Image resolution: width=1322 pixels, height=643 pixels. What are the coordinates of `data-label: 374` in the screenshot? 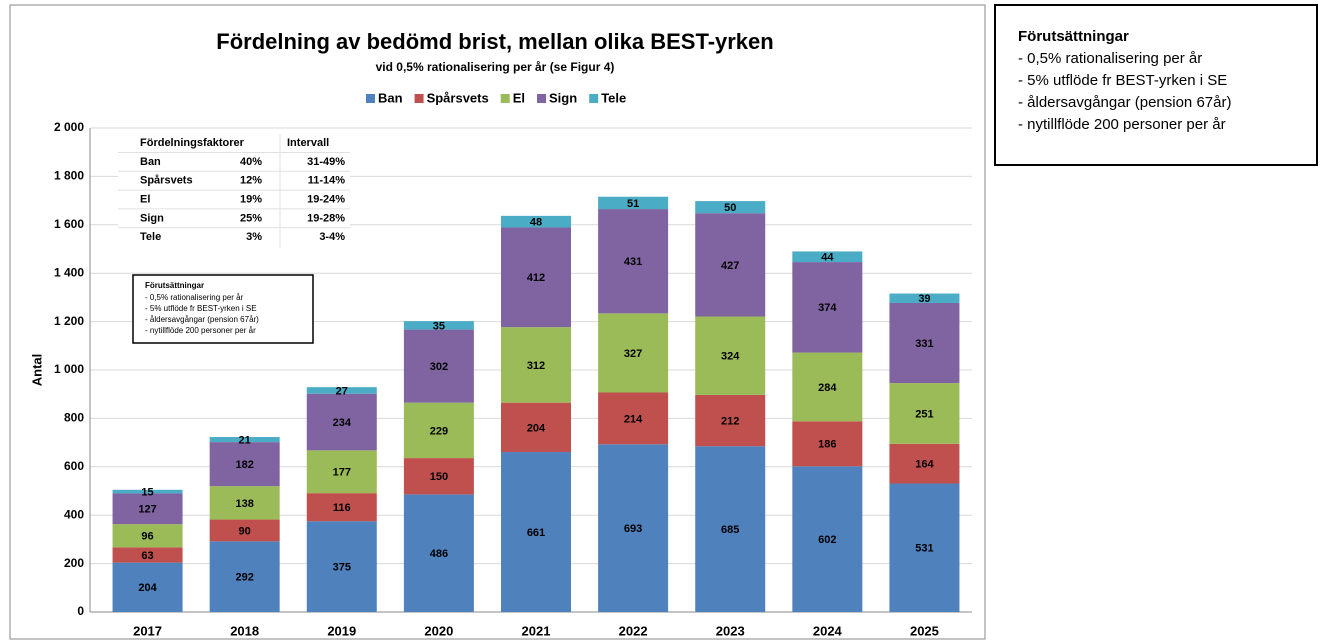 It's located at (827, 308).